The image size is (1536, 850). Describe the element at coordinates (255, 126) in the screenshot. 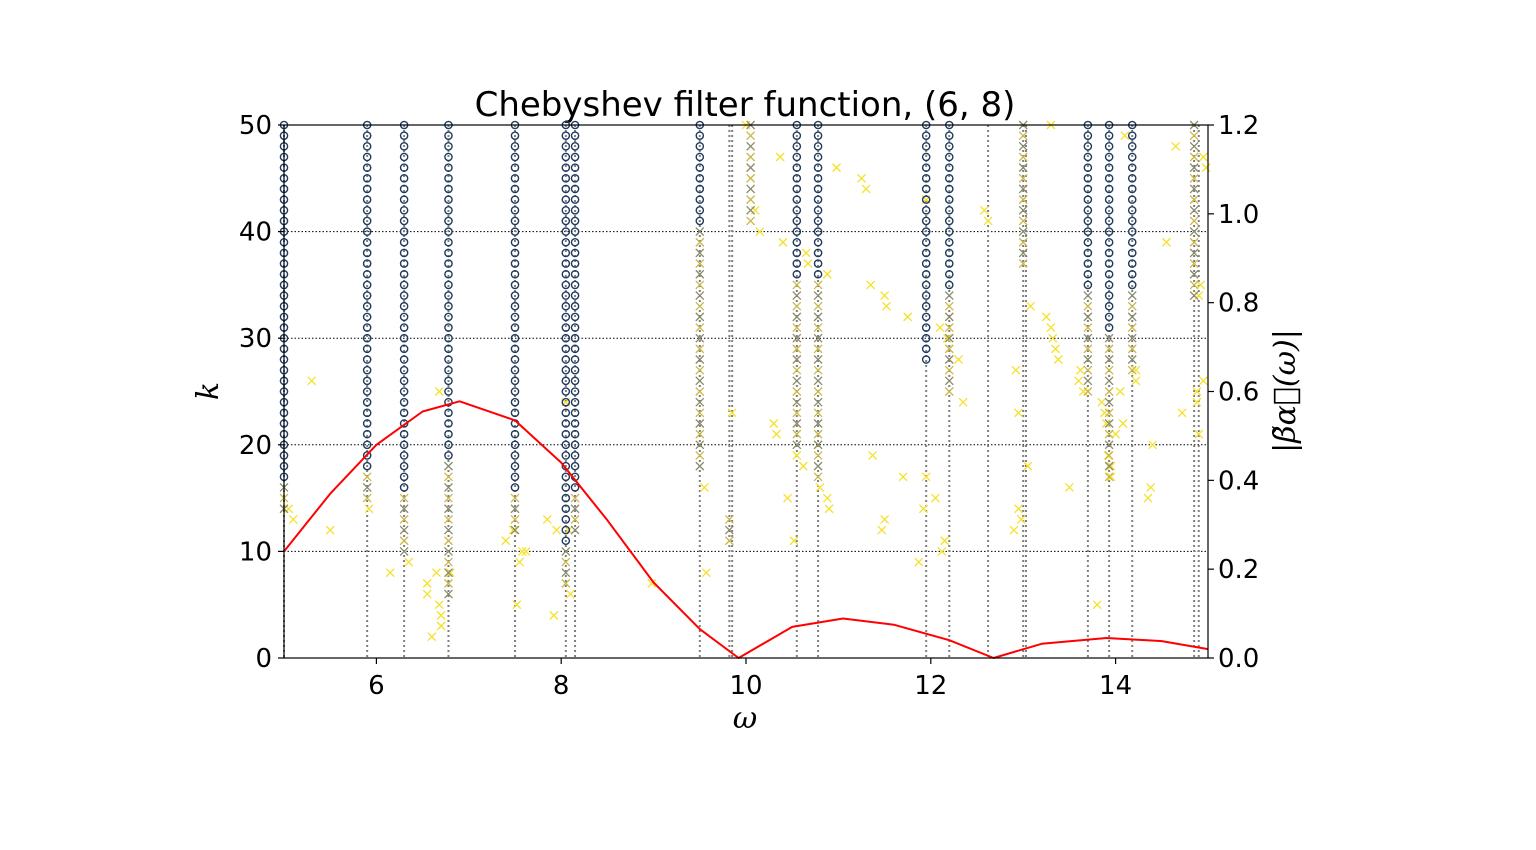

I see `y-tick-label: 50` at that location.